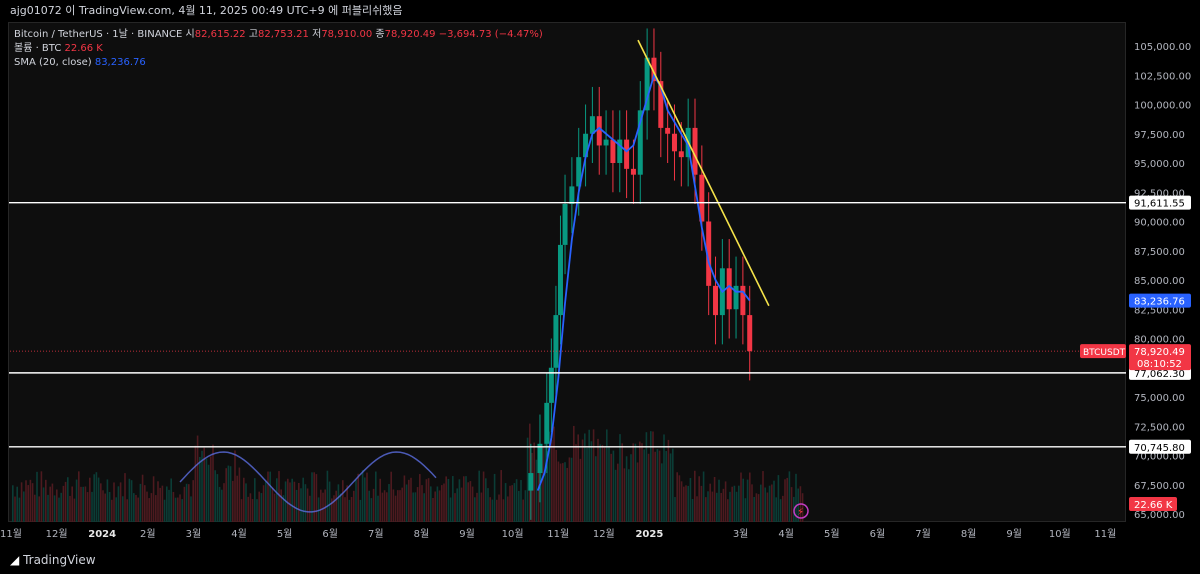 The height and width of the screenshot is (574, 1200). I want to click on tv-logo-icon: ◢, so click(15, 560).